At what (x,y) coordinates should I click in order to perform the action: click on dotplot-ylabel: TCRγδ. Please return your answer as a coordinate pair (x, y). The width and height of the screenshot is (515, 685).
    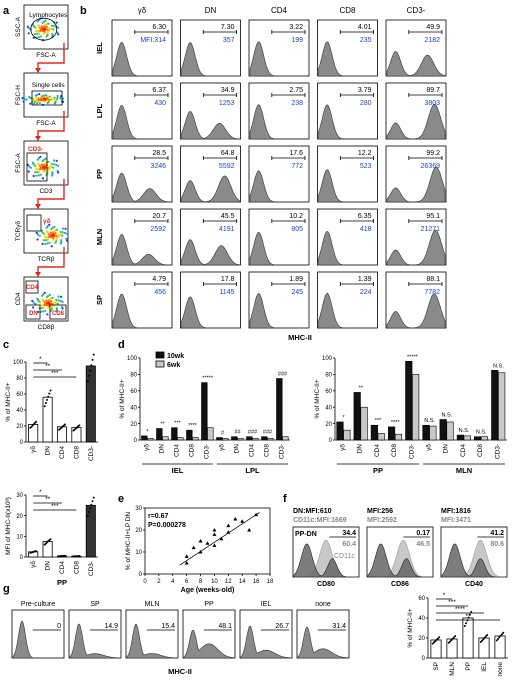
    Looking at the image, I should click on (18, 231).